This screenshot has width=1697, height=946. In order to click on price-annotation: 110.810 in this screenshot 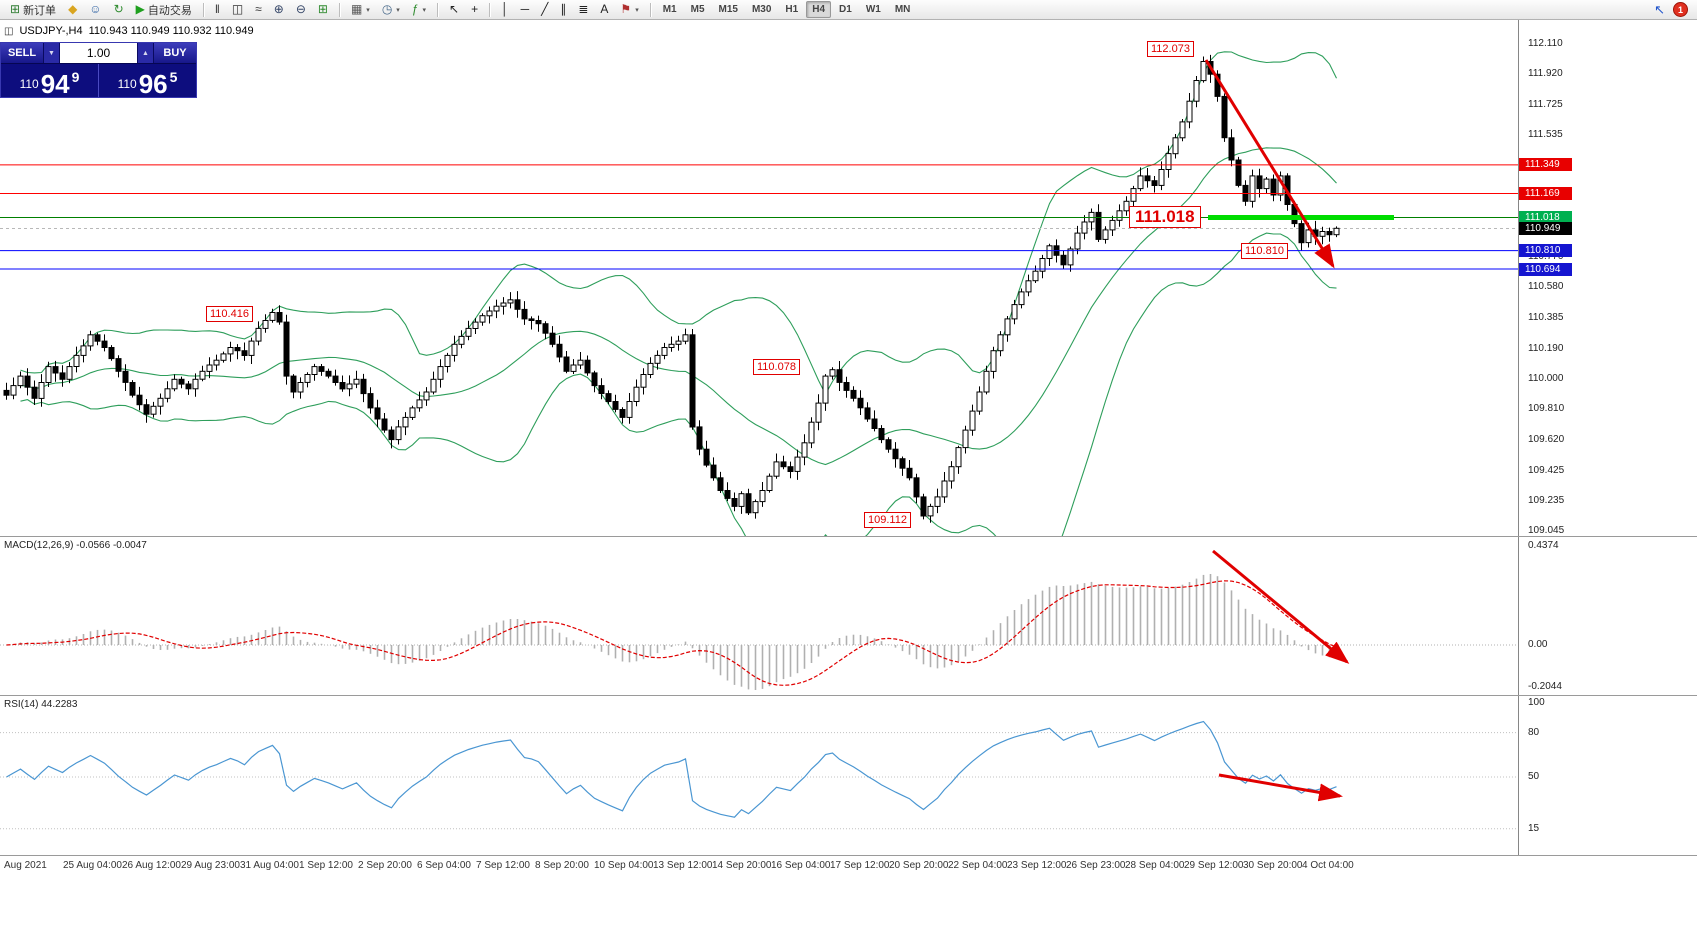, I will do `click(1264, 251)`.